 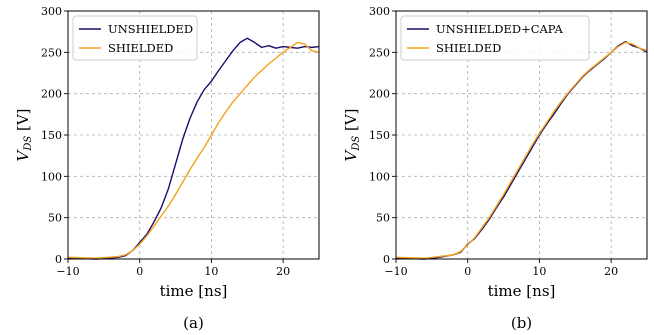 I want to click on panel-caption: (a), so click(x=193, y=323).